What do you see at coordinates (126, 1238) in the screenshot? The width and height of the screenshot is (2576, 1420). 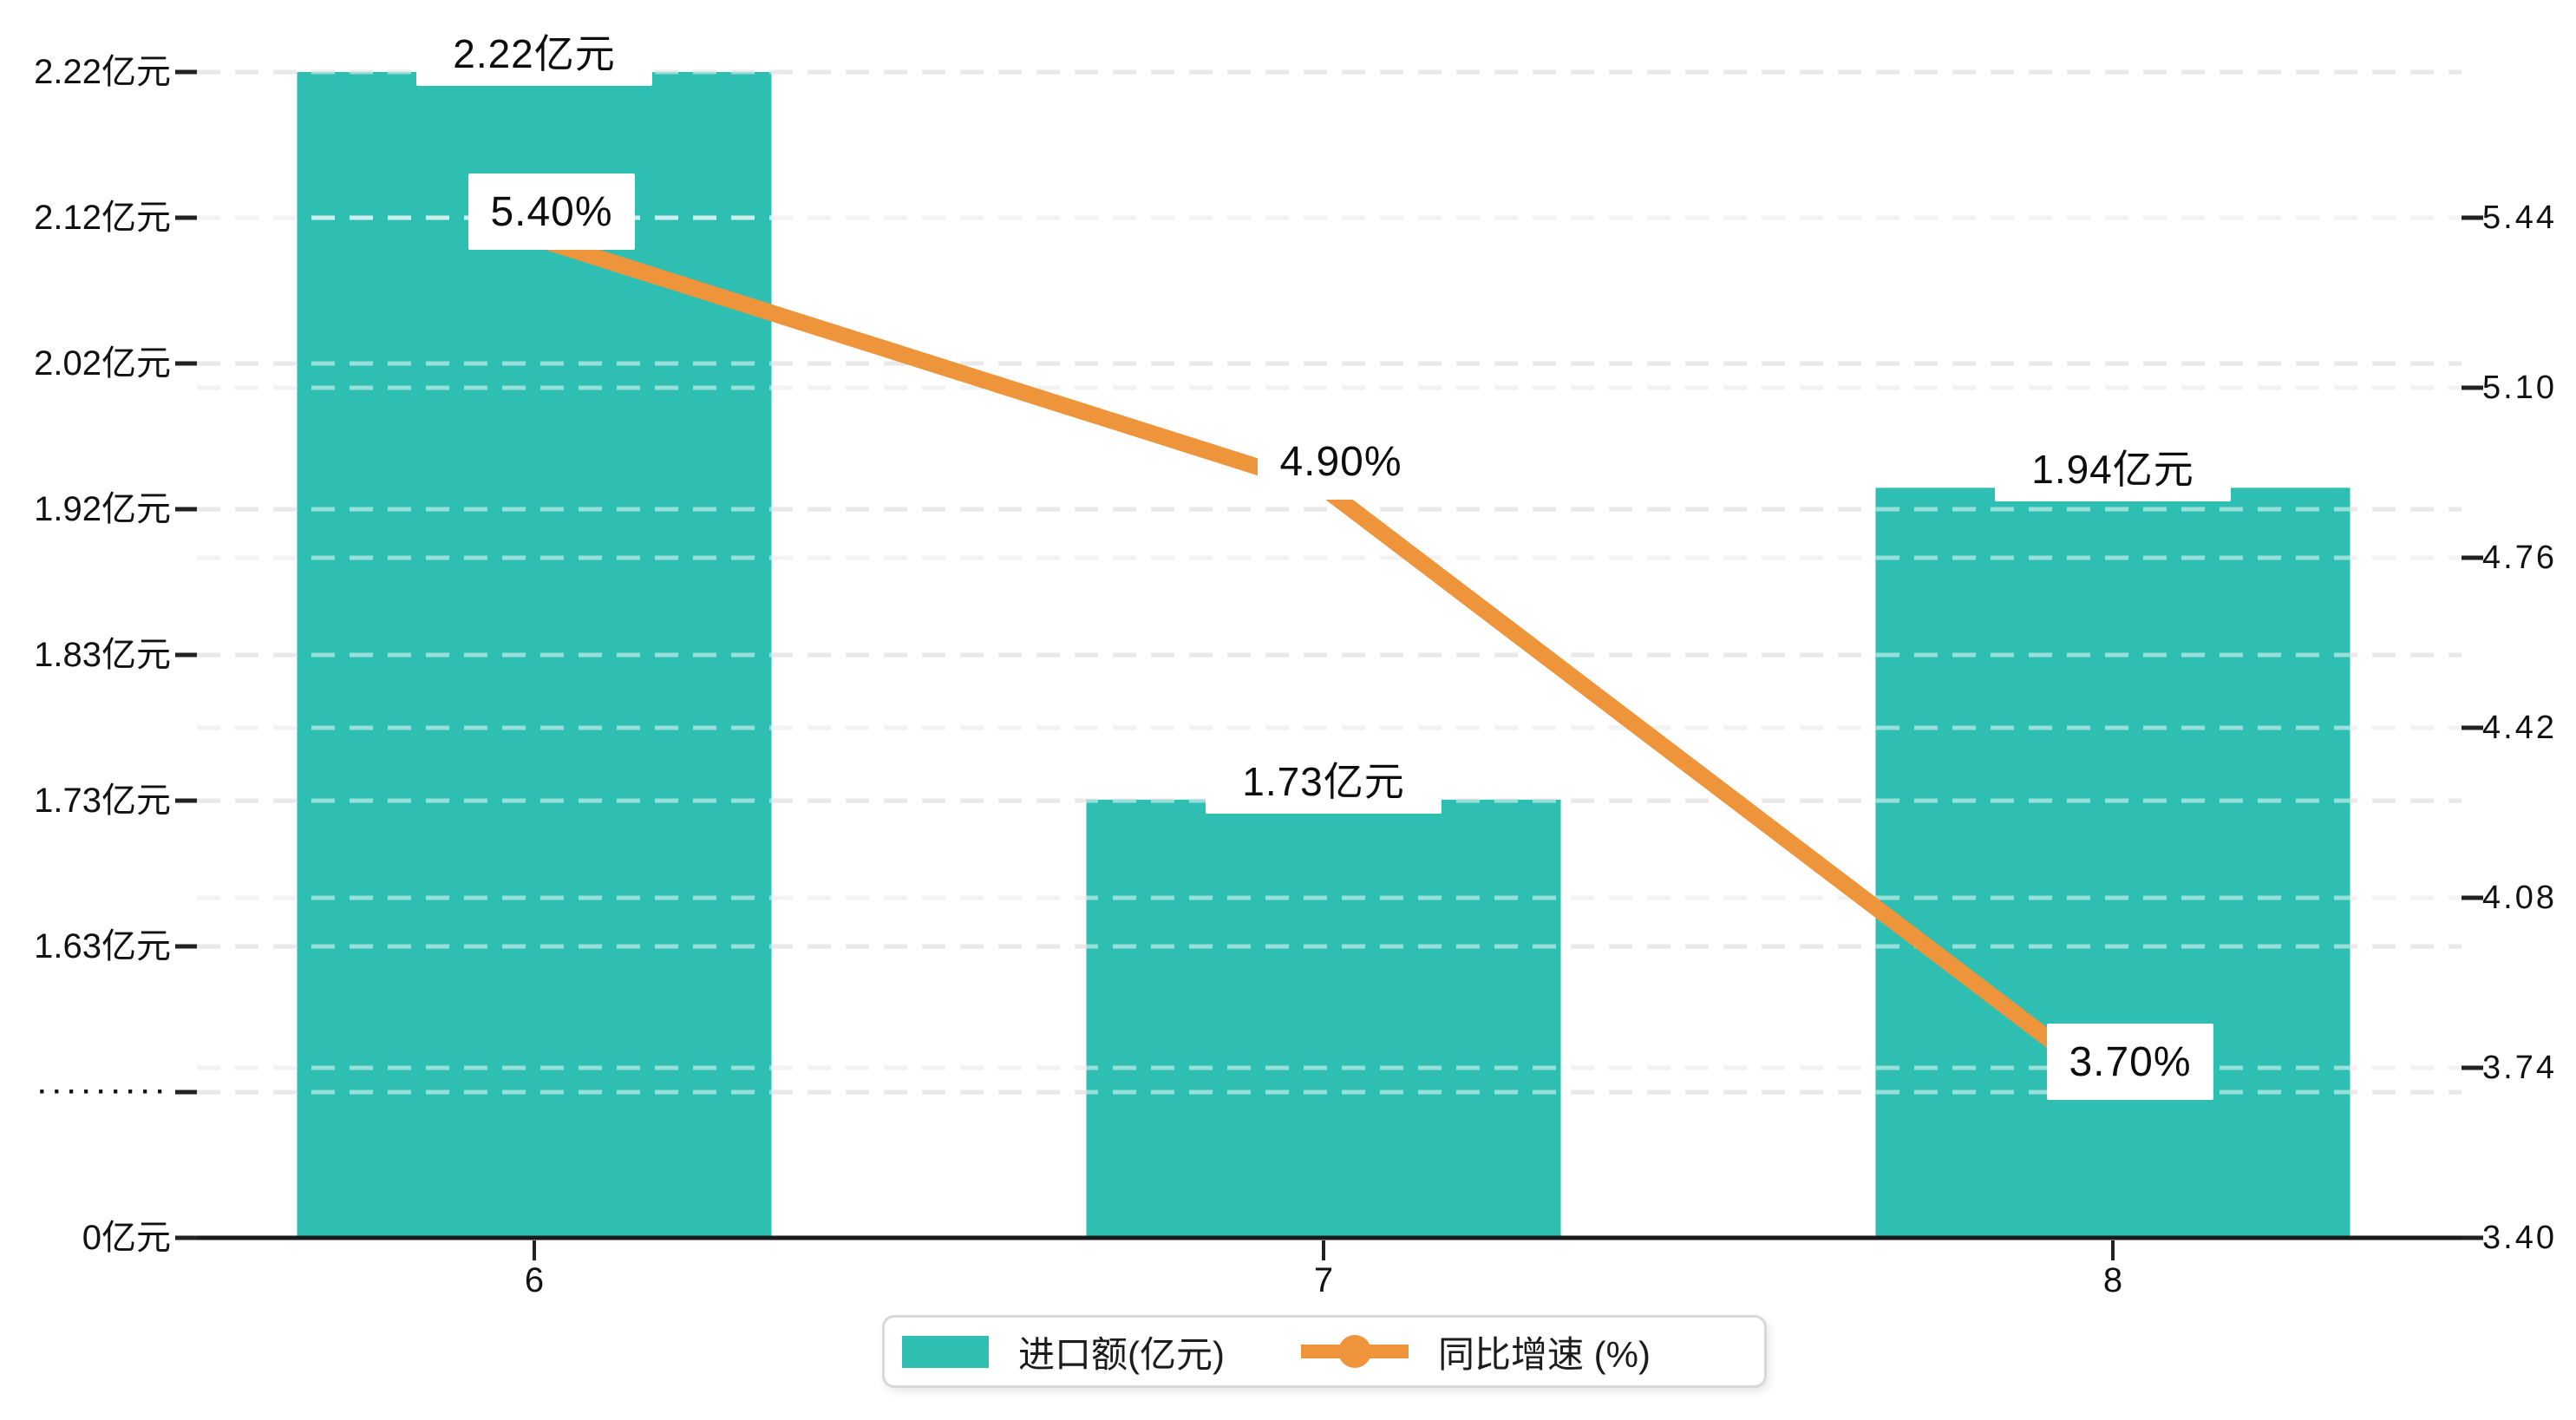 I see `left-axis-label-8: 0亿元` at bounding box center [126, 1238].